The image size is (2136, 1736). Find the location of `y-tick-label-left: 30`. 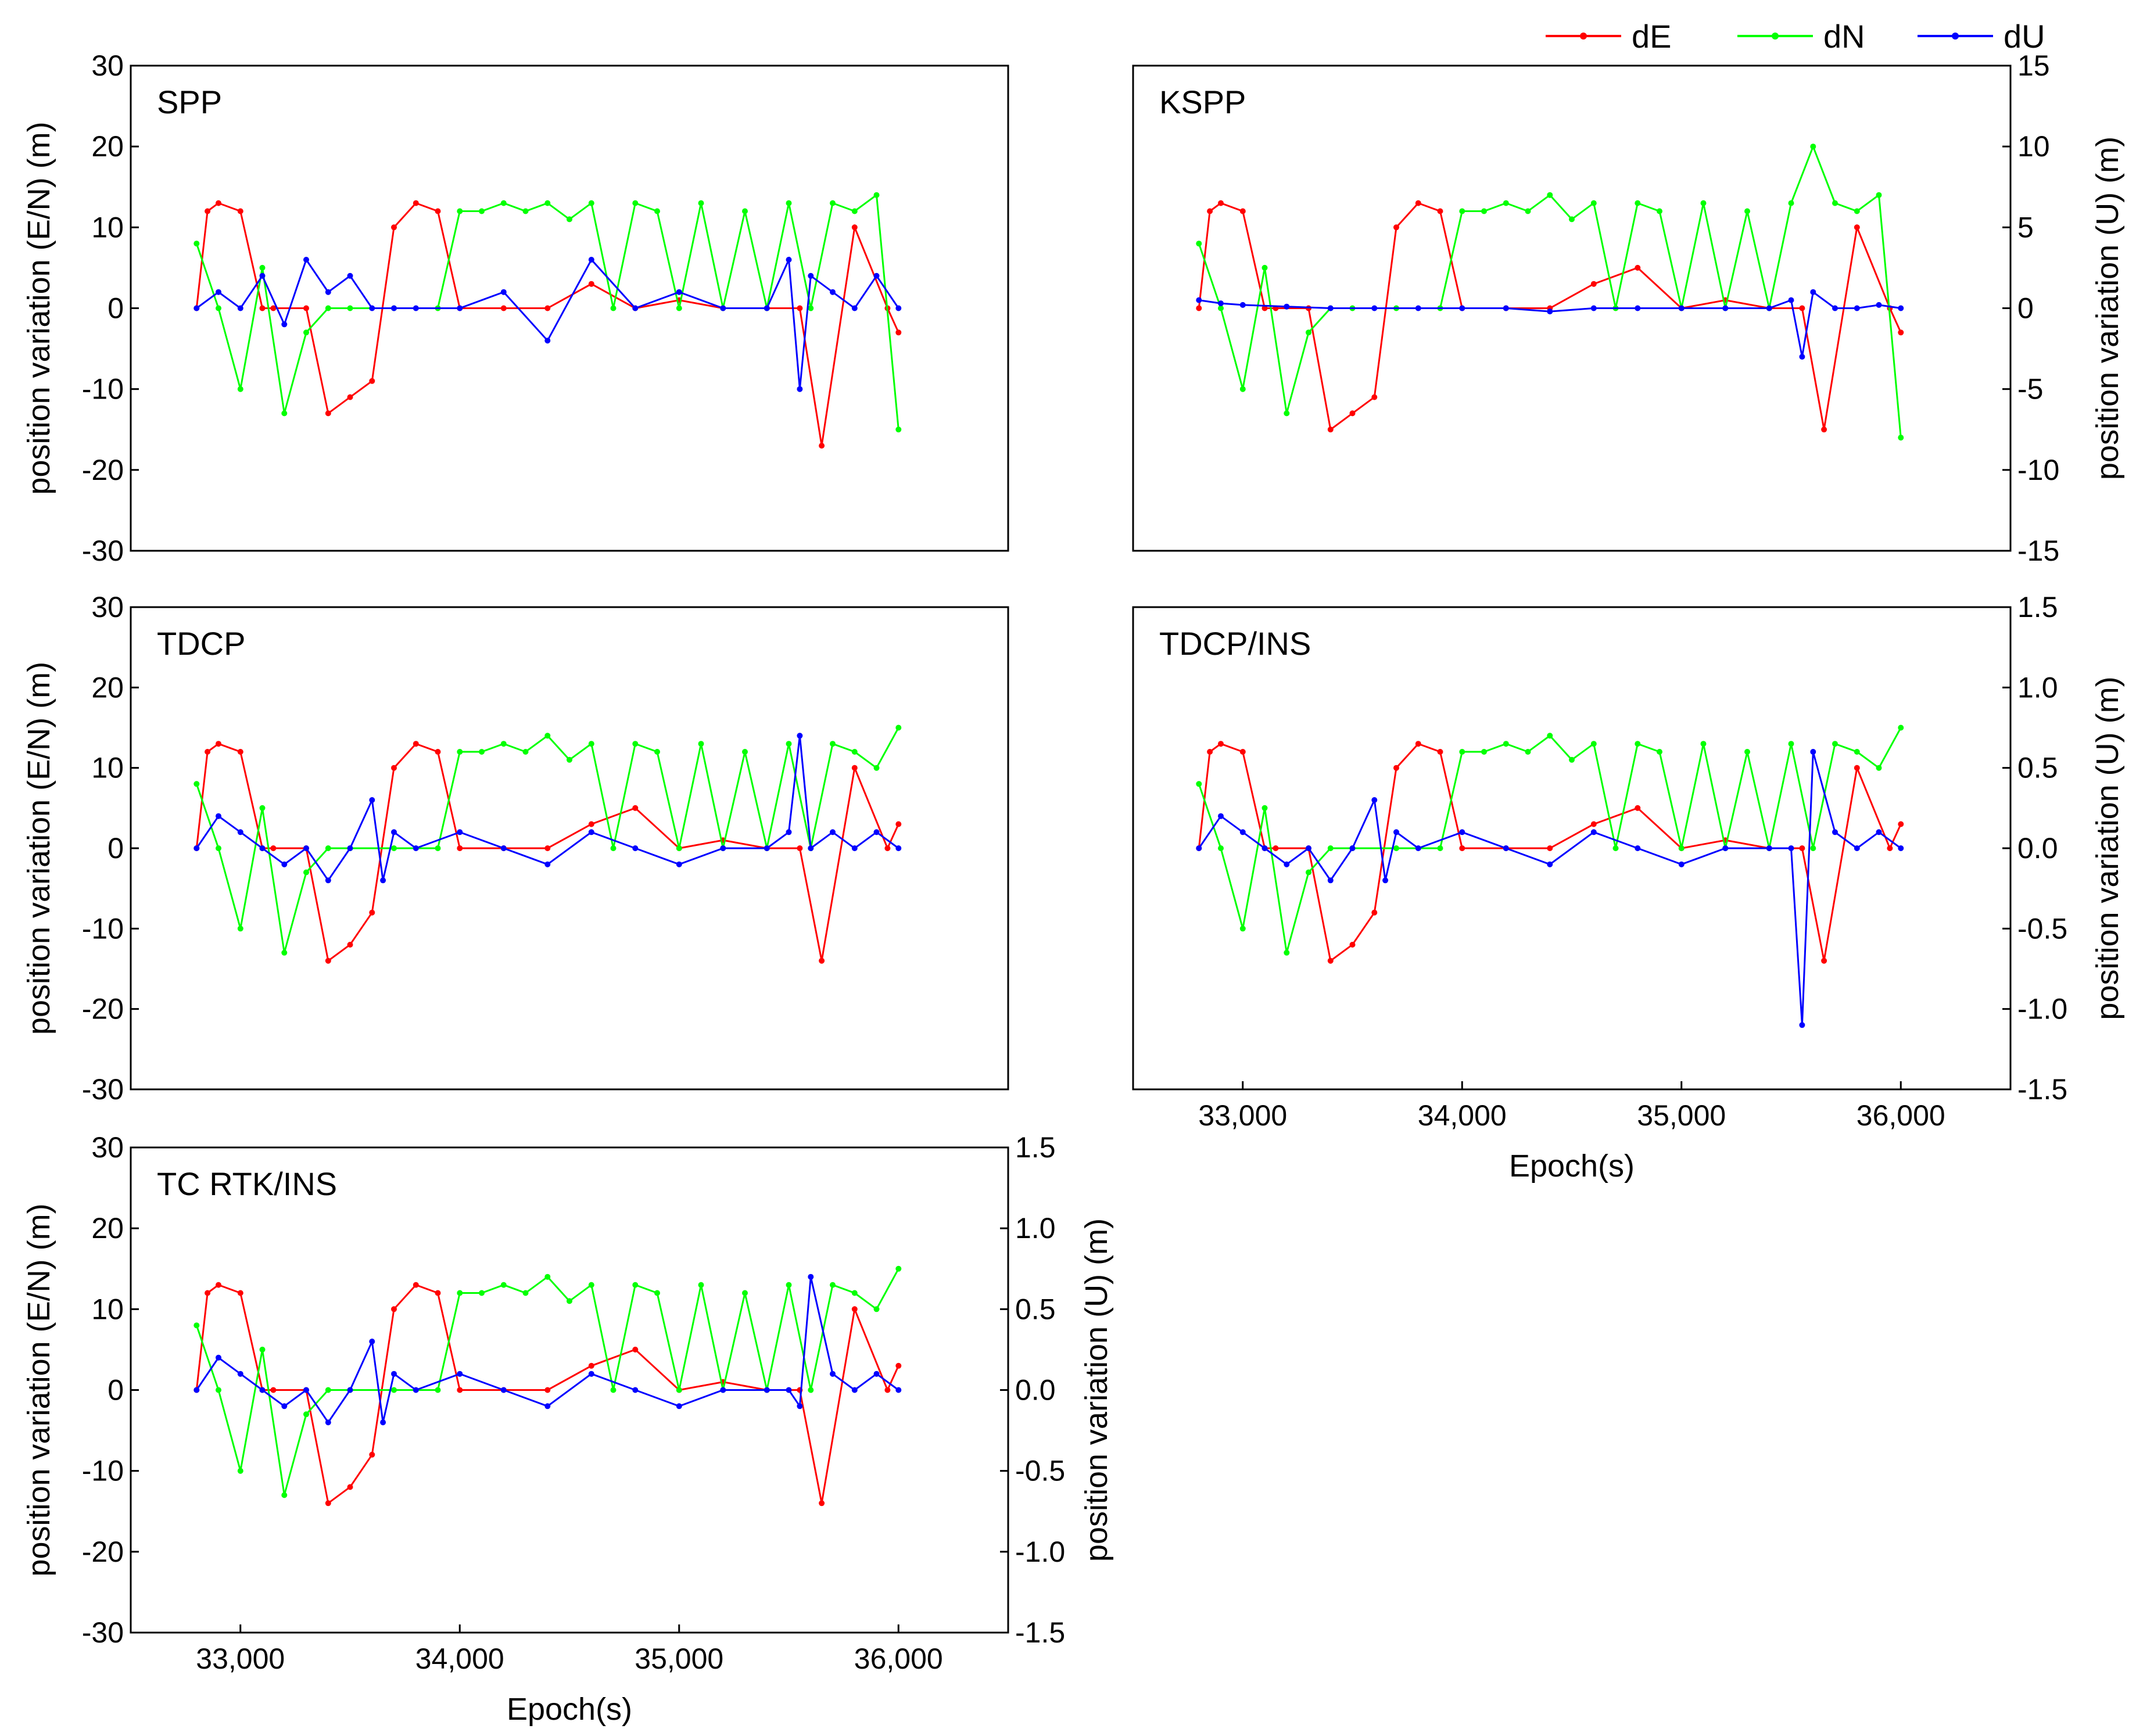

y-tick-label-left: 30 is located at coordinates (108, 1147).